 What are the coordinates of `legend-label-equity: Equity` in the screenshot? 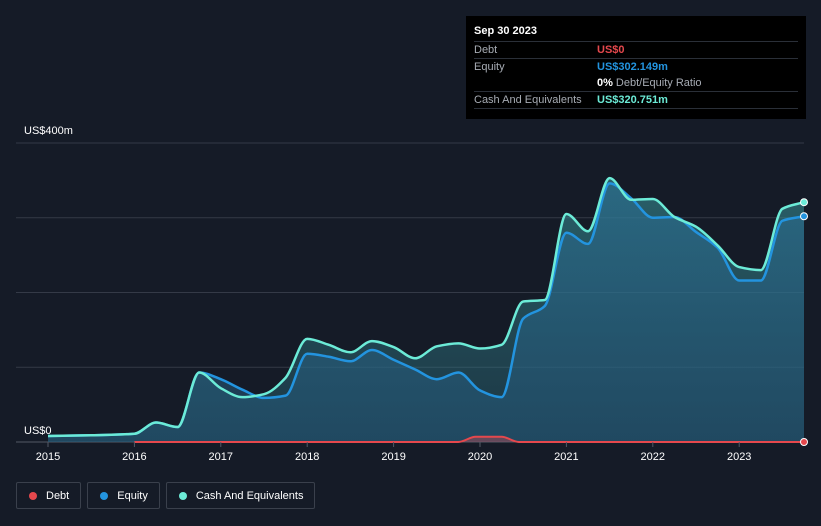 It's located at (132, 495).